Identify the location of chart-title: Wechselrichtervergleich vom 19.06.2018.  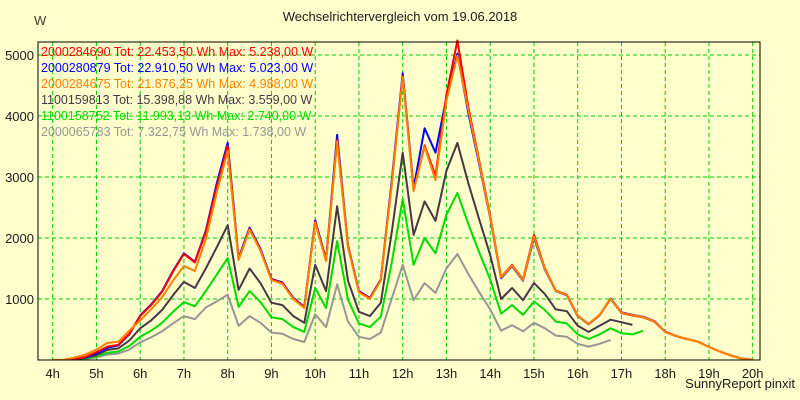
(400, 16).